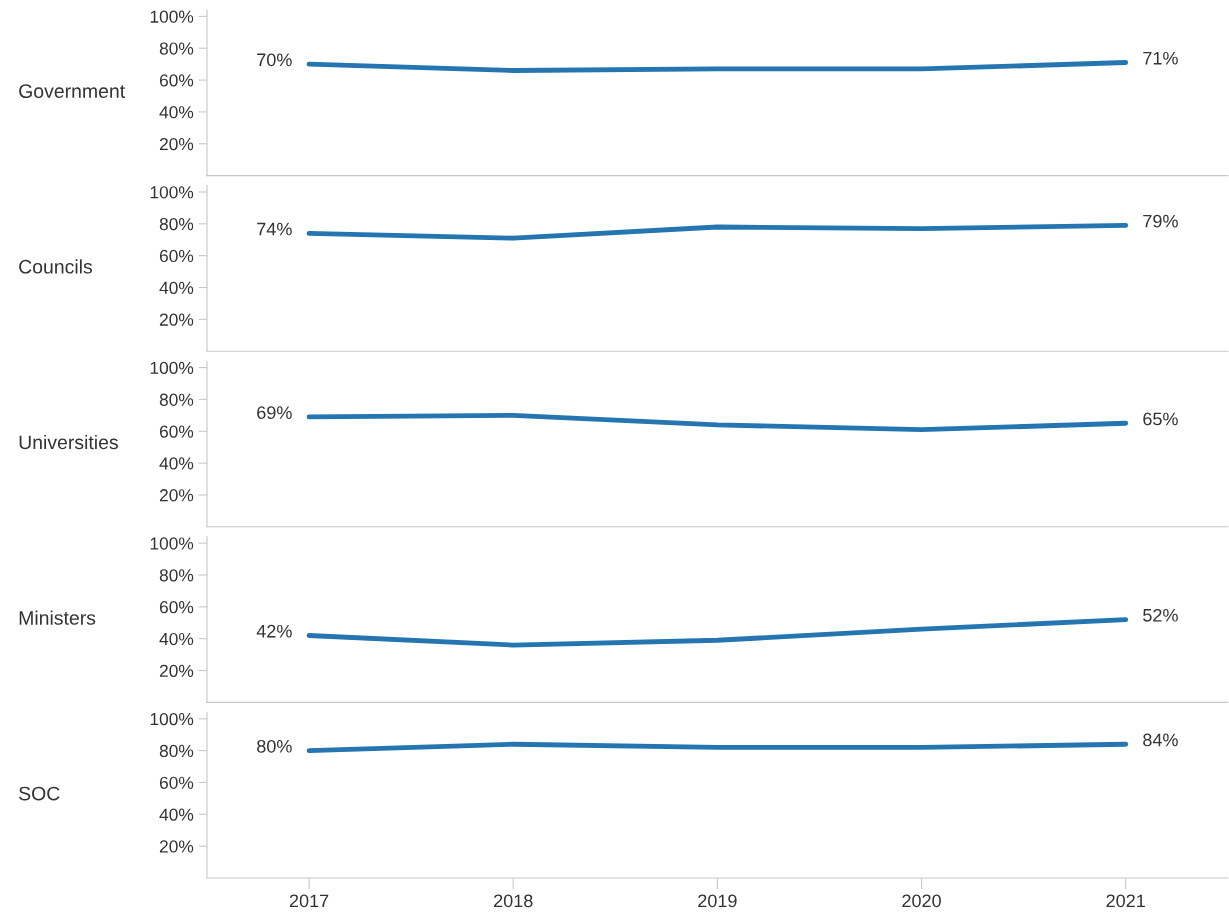  I want to click on x-tick-label: 2019, so click(717, 901).